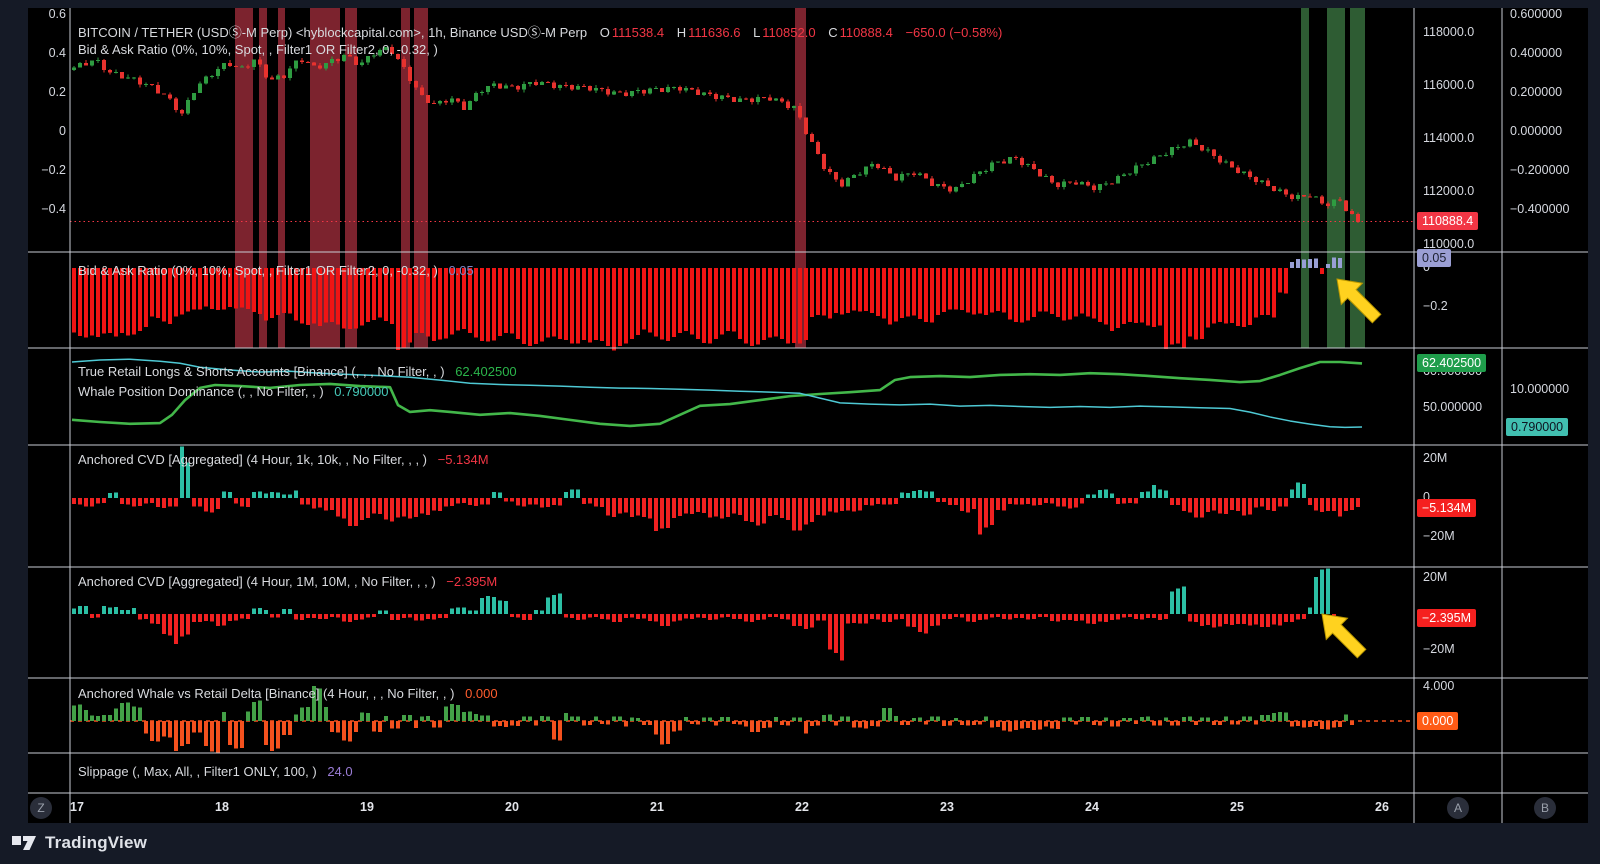  I want to click on axis-value-badge: 0.790000, so click(1537, 427).